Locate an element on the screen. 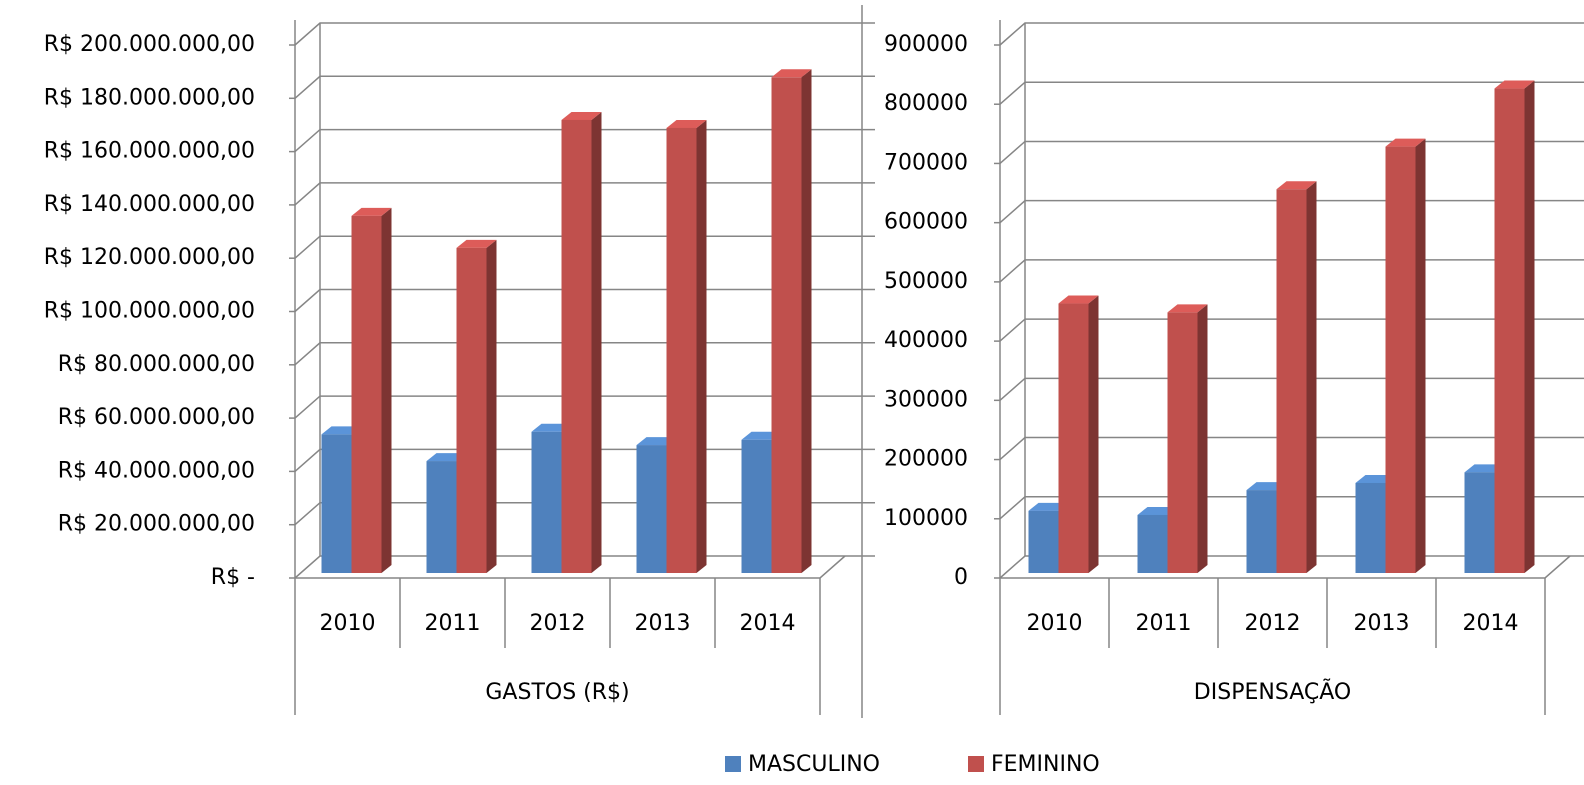 The height and width of the screenshot is (785, 1584). y-tick-label: 700000 is located at coordinates (926, 162).